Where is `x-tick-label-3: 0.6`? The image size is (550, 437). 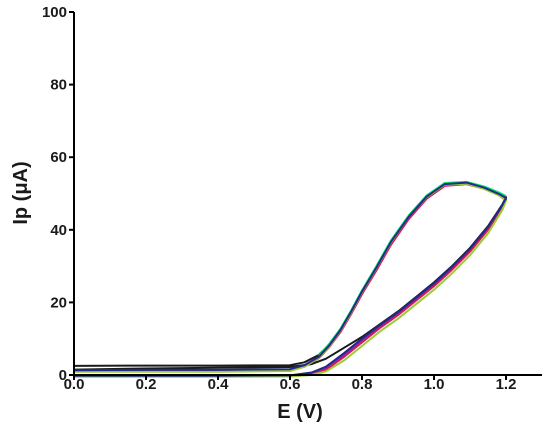 x-tick-label-3: 0.6 is located at coordinates (290, 384).